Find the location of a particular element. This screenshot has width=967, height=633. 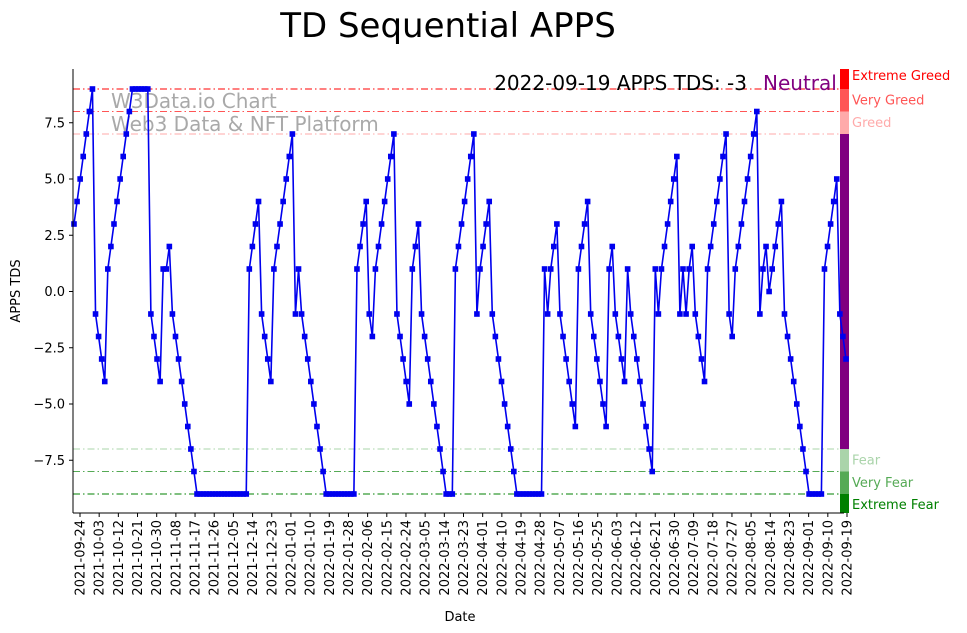

level-label-extreme-greed: Extreme Greed is located at coordinates (901, 76).